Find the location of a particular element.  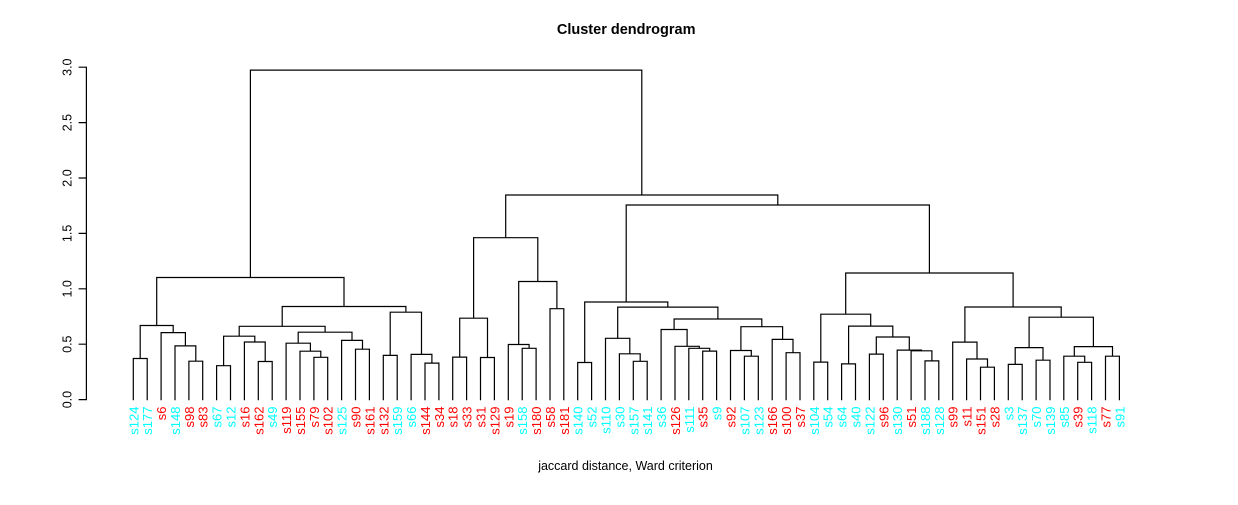

svg-text: s16 is located at coordinates (244, 417).